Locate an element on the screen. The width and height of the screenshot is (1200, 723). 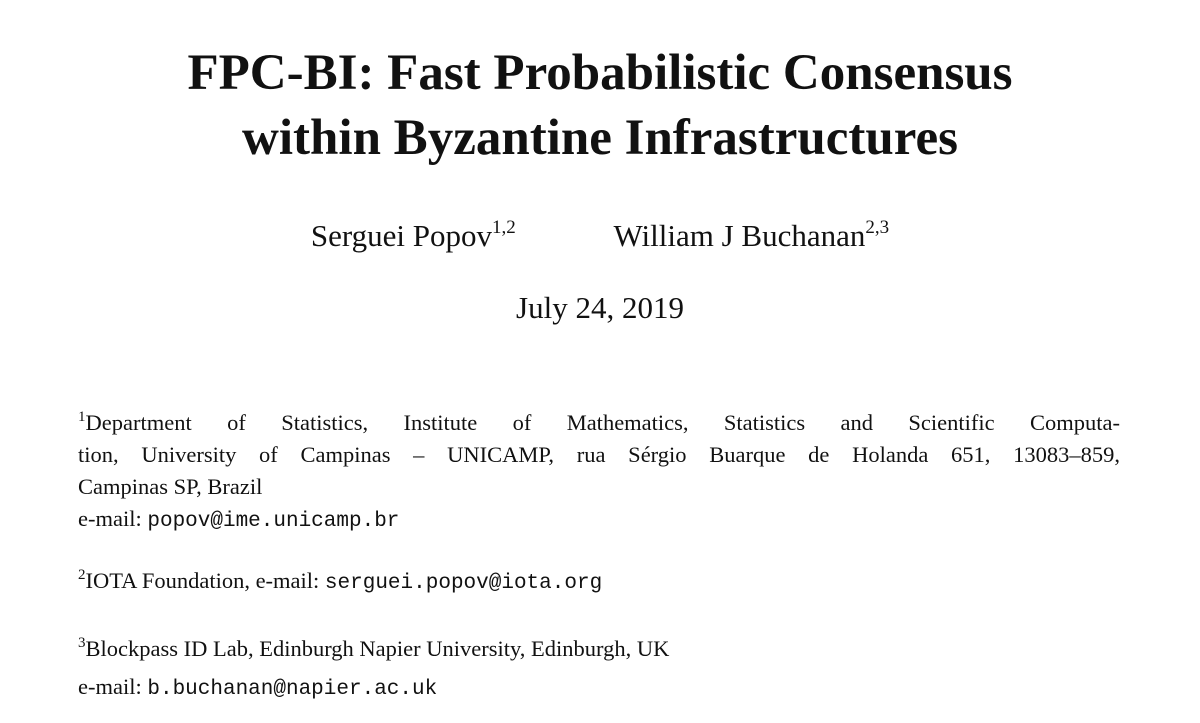
date: July 24, 2019 is located at coordinates (600, 307).